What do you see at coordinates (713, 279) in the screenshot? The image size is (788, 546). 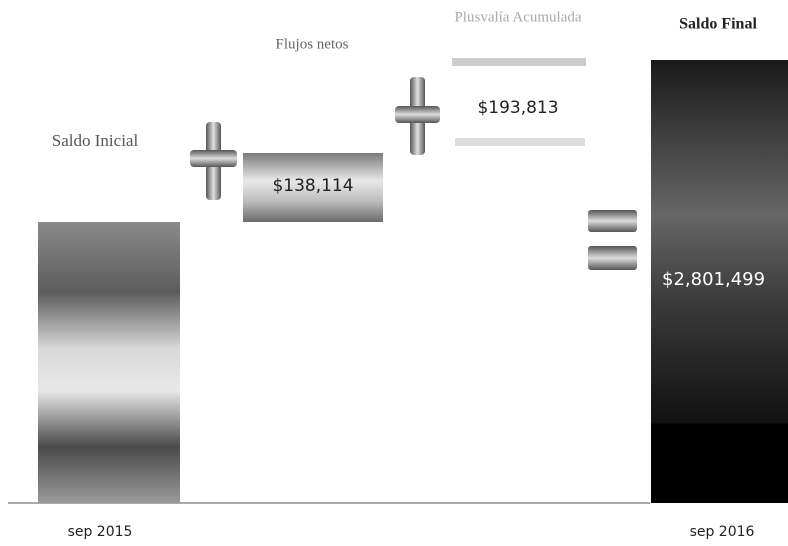 I see `end-value: $2,801,499` at bounding box center [713, 279].